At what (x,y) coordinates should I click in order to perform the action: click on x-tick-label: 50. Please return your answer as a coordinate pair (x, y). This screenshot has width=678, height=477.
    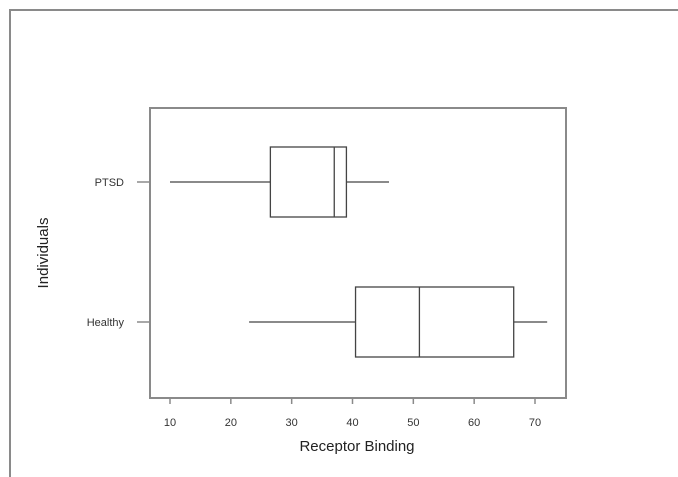
    Looking at the image, I should click on (413, 423).